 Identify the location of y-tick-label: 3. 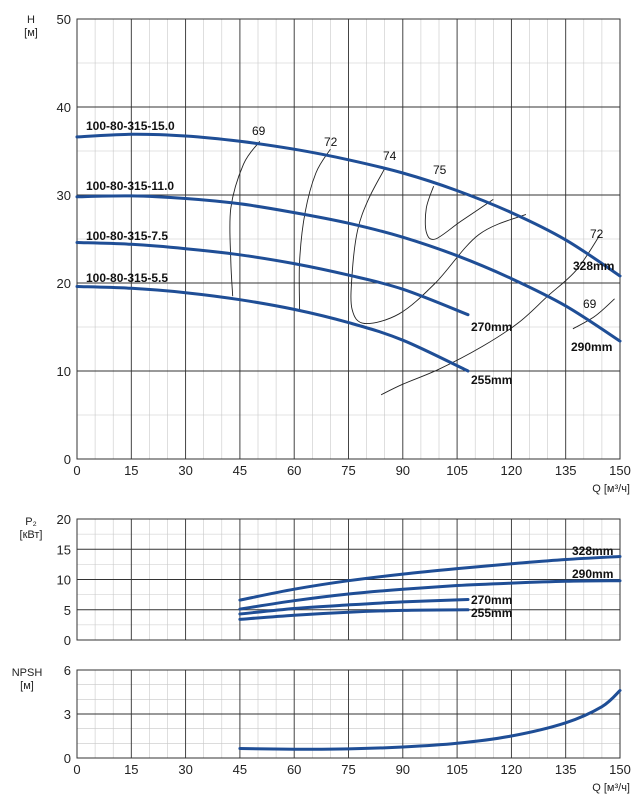
(67, 714).